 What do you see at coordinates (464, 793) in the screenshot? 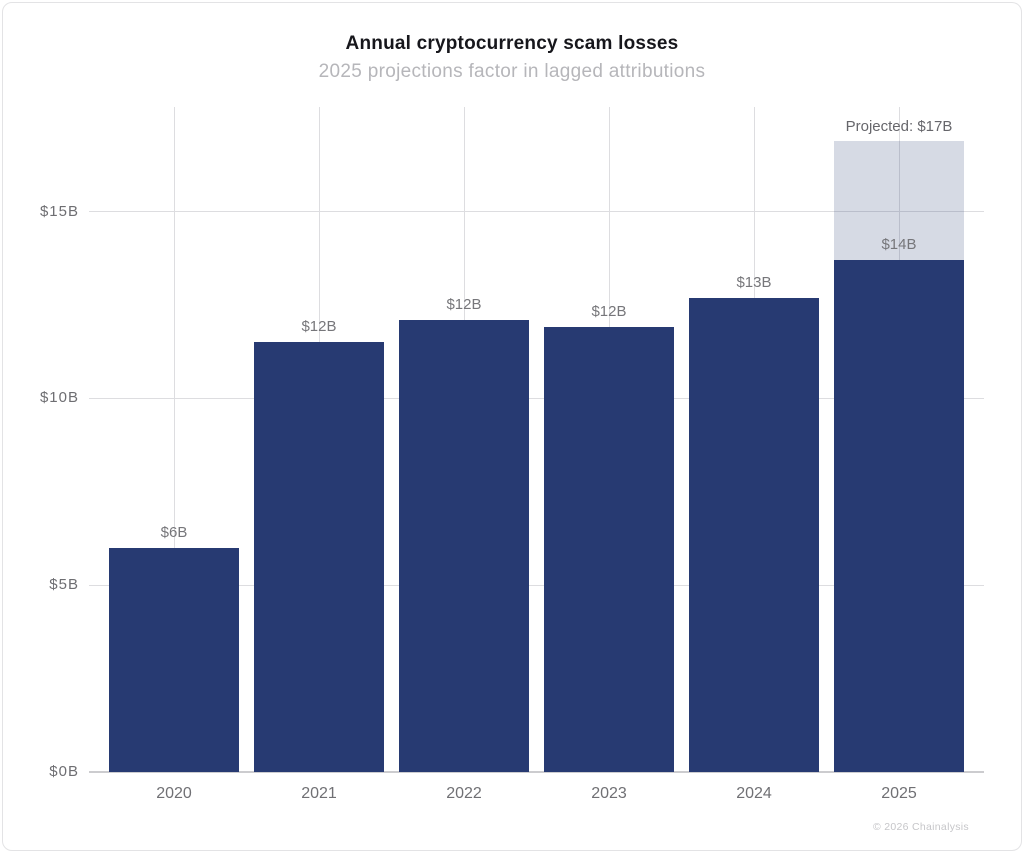
I see `x-axis-label-2022: 2022` at bounding box center [464, 793].